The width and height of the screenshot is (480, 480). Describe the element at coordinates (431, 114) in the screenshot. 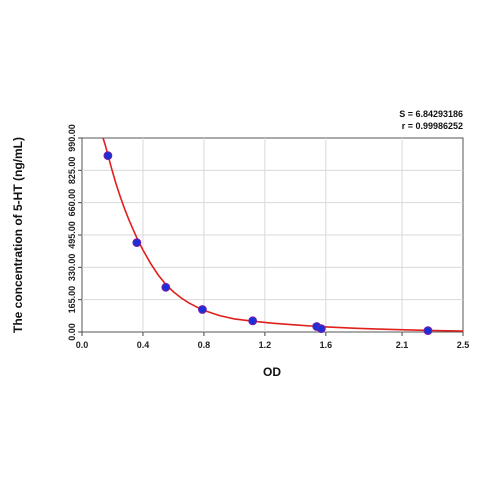

I see `s-value-annotation: S = 6.84293186` at that location.